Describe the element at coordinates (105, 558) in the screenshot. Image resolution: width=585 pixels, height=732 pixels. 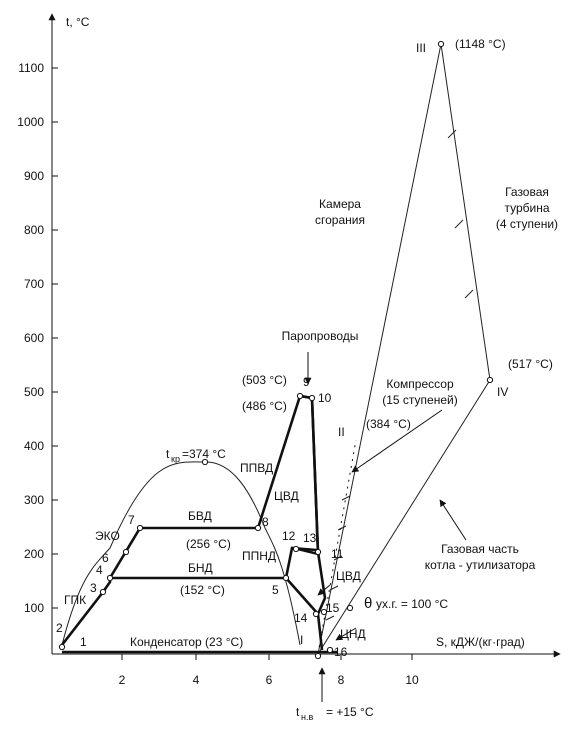
I see `point-6: 6` at that location.